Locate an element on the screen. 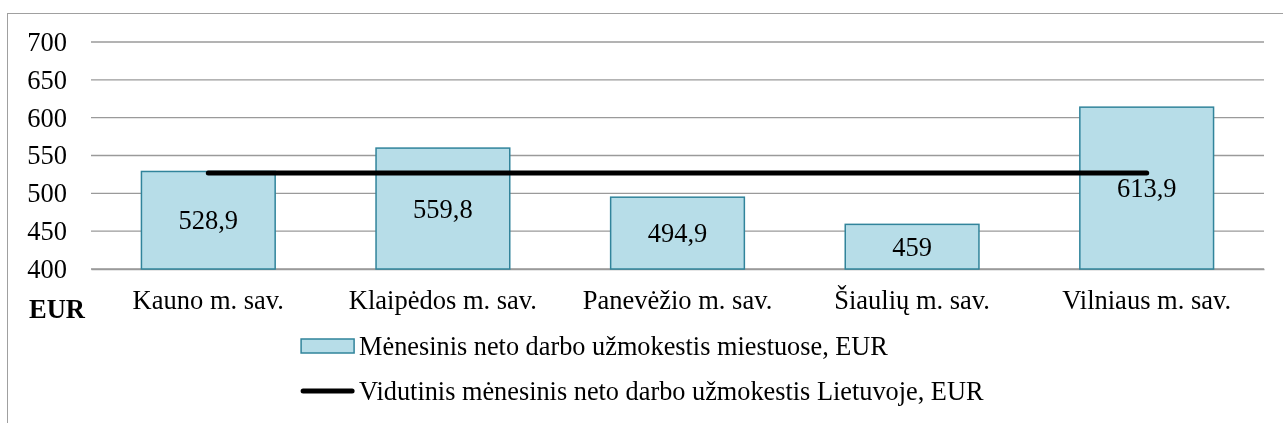 The image size is (1283, 423). y-tick-label: 600 is located at coordinates (47, 117).